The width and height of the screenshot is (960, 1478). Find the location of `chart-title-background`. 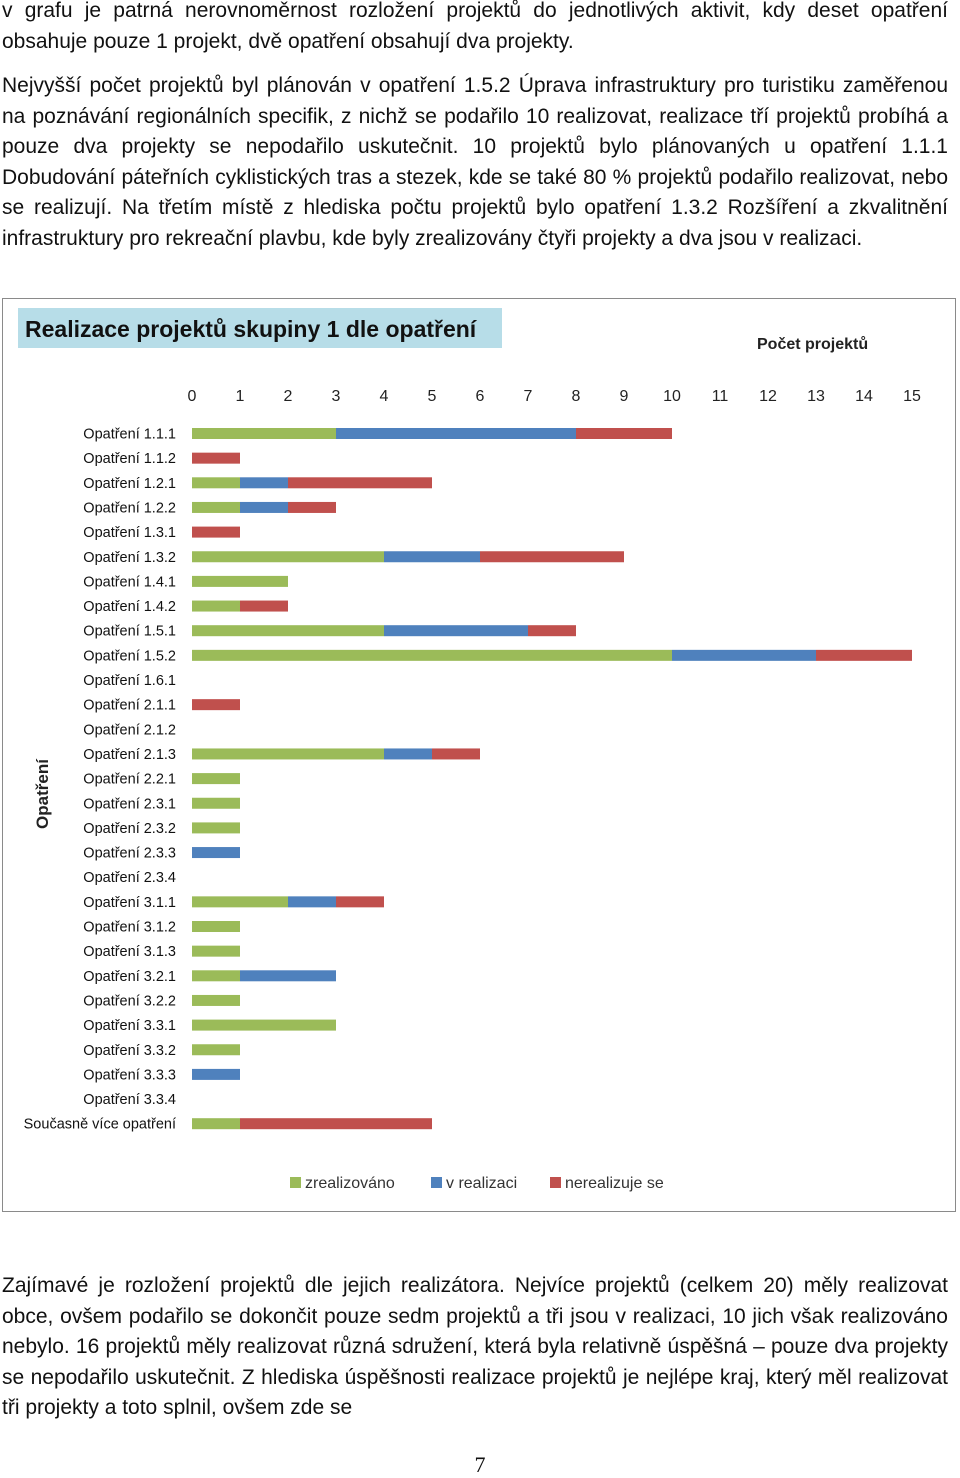

chart-title-background is located at coordinates (260, 328).